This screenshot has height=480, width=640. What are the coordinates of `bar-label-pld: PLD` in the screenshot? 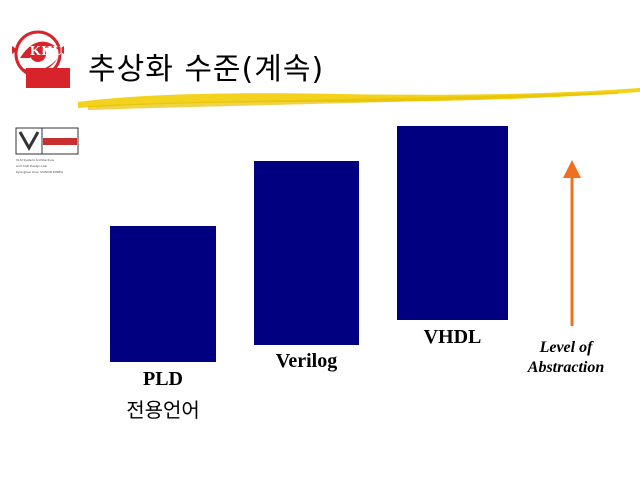 It's located at (163, 379).